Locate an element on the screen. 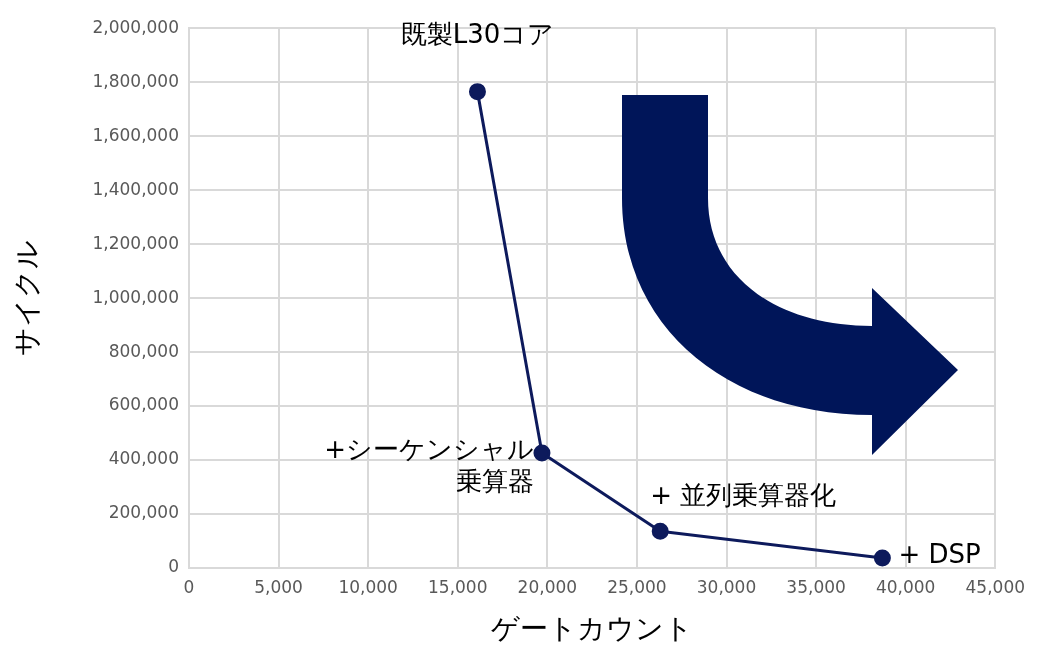 Image resolution: width=1043 pixels, height=660 pixels. x-axis-title: ゲートカウント is located at coordinates (592, 629).